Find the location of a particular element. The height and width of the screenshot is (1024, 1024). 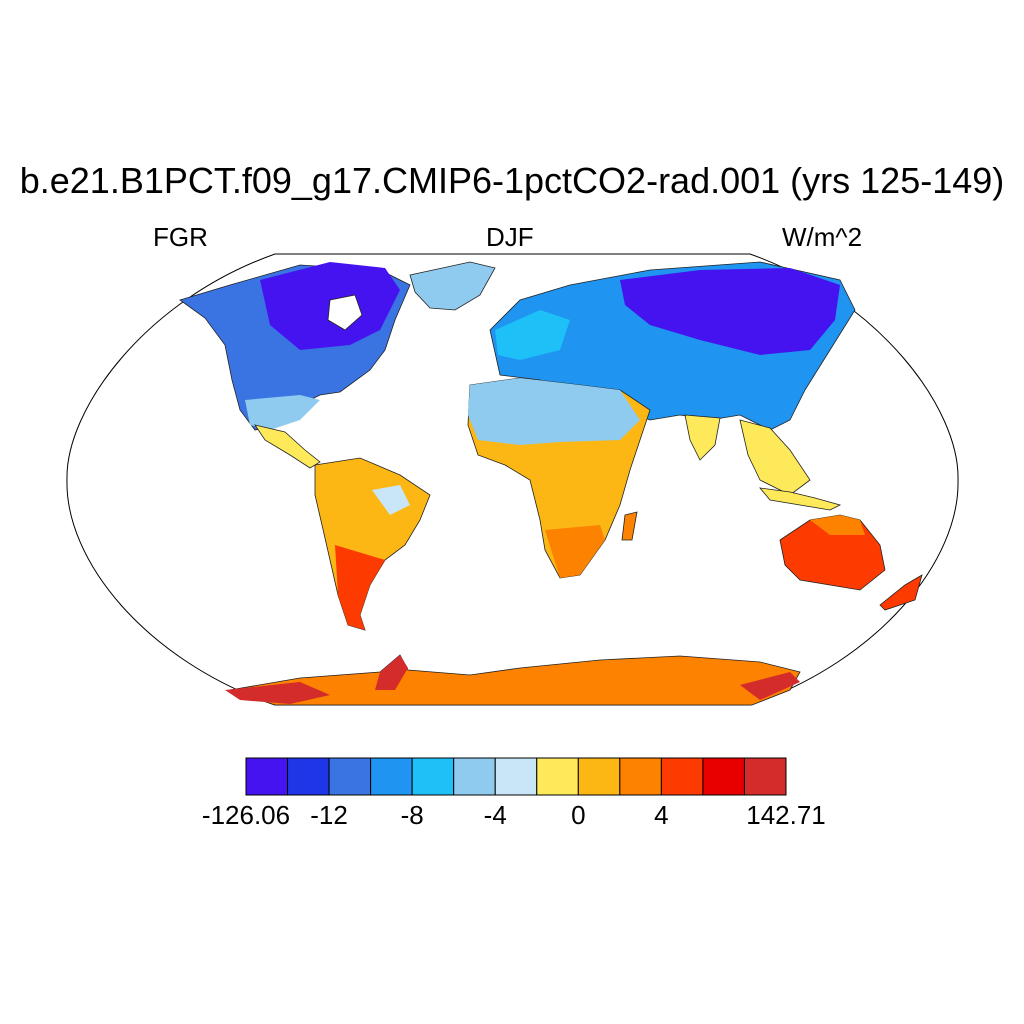

colorbar-tick-label: -12 is located at coordinates (329, 815).